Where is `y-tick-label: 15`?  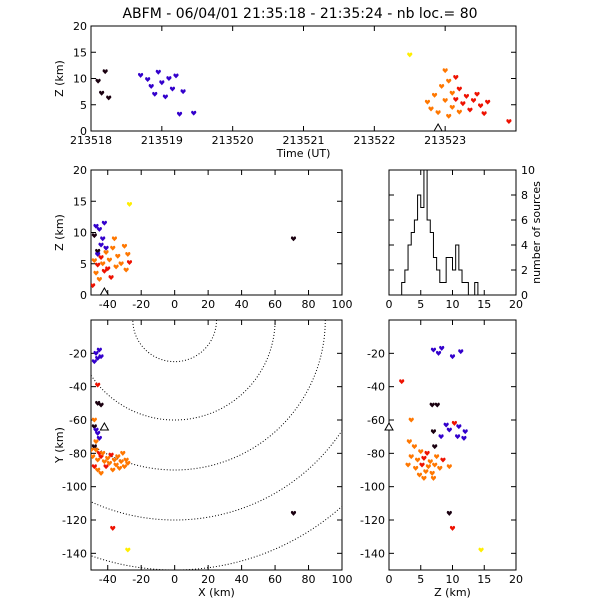 y-tick-label: 15 is located at coordinates (80, 201).